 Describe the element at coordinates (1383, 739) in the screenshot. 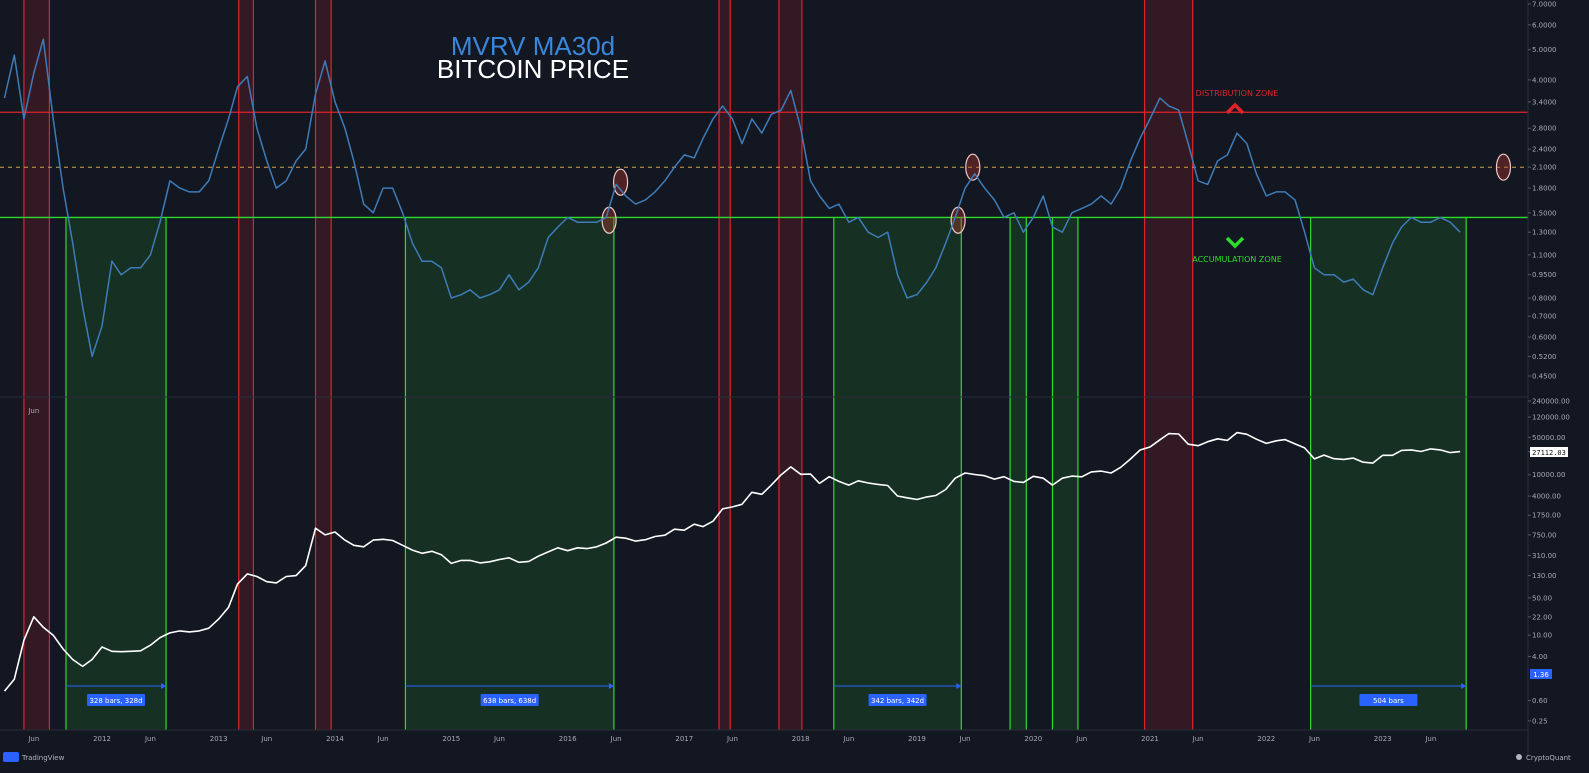

I see `x-tick-label: 2023` at that location.